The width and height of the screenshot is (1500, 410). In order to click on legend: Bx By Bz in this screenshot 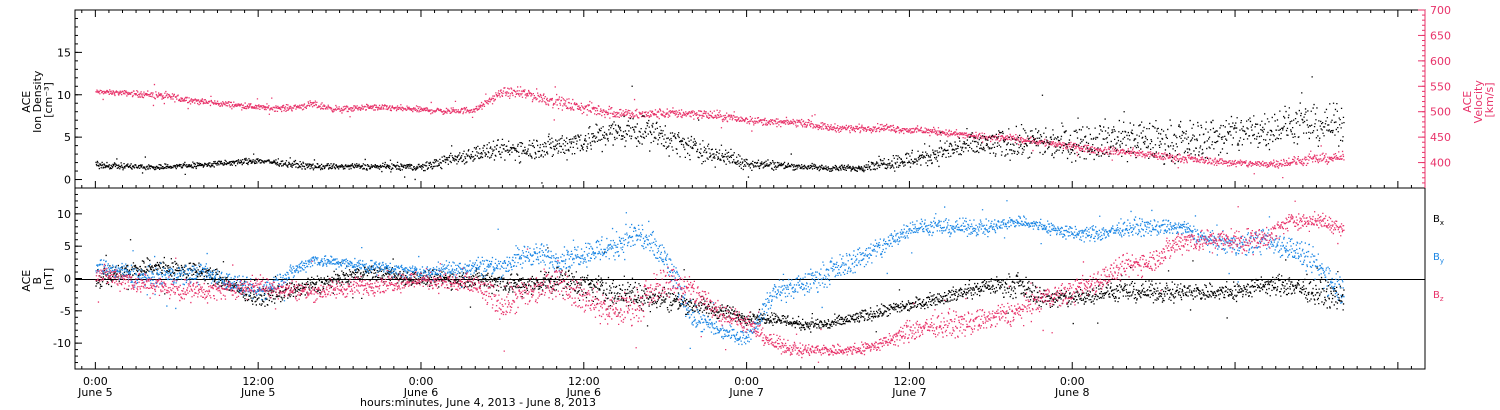, I will do `click(1438, 258)`.